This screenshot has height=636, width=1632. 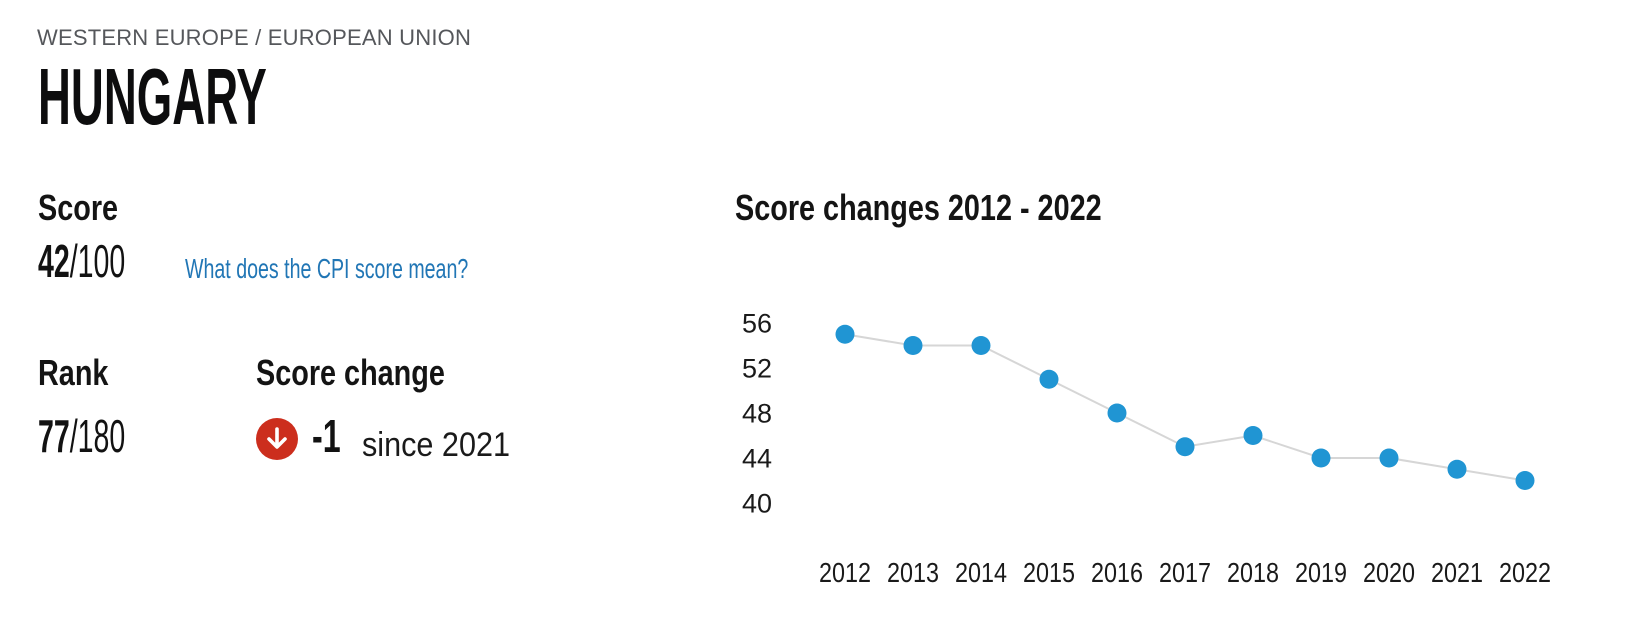 What do you see at coordinates (757, 414) in the screenshot?
I see `y-tick-label: 48` at bounding box center [757, 414].